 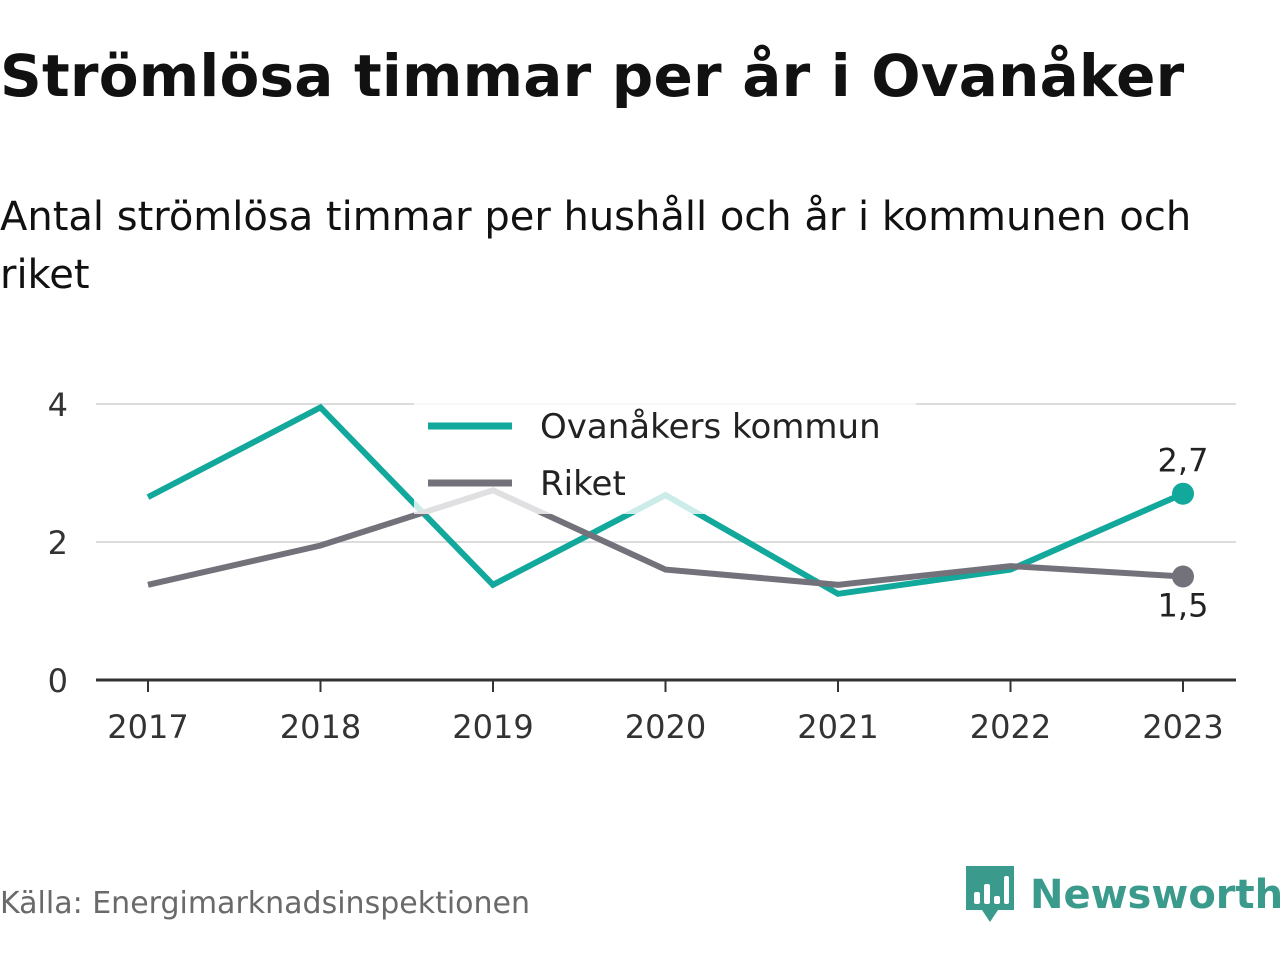 What do you see at coordinates (592, 76) in the screenshot?
I see `chart-title: Strömlösa timmar per år i Ovanåker` at bounding box center [592, 76].